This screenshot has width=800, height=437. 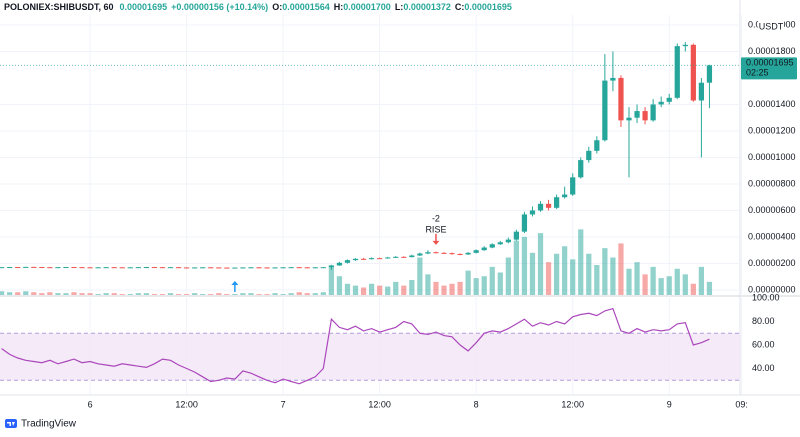 What do you see at coordinates (772, 157) in the screenshot?
I see `price-tick-label: 0.00001000` at bounding box center [772, 157].